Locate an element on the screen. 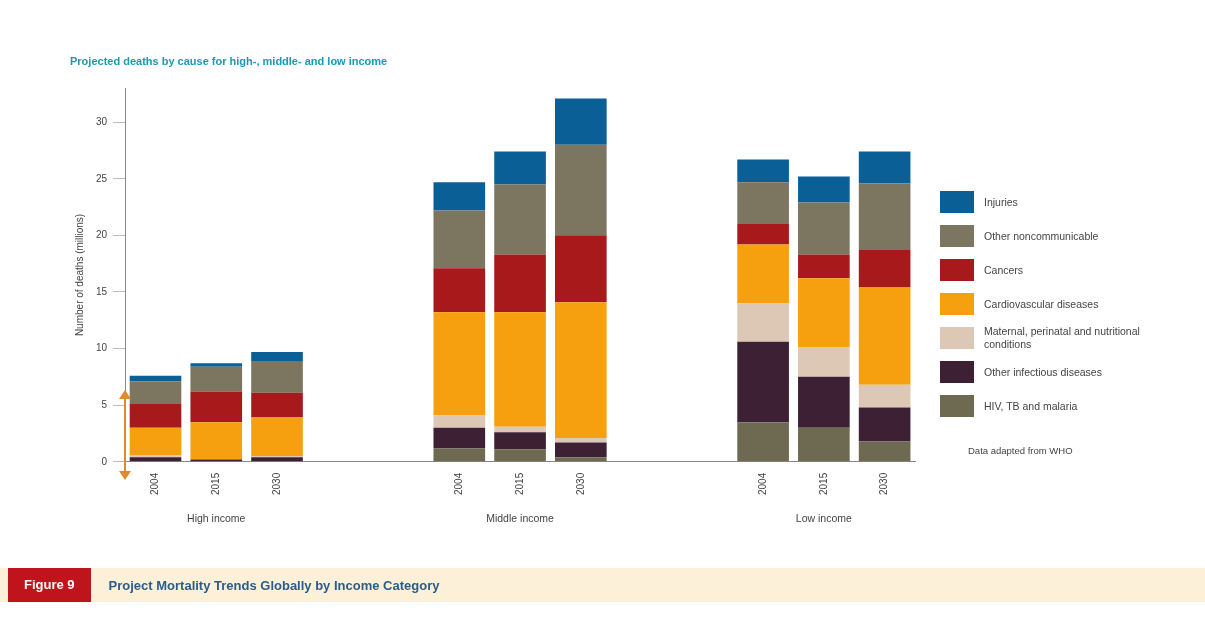 The height and width of the screenshot is (622, 1205). text: Data adapted from WHO is located at coordinates (1020, 450).